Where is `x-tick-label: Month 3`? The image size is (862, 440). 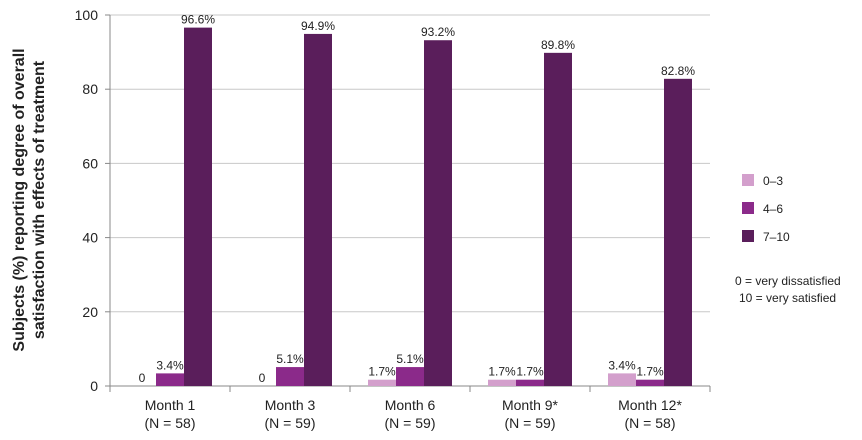
x-tick-label: Month 3 is located at coordinates (290, 405).